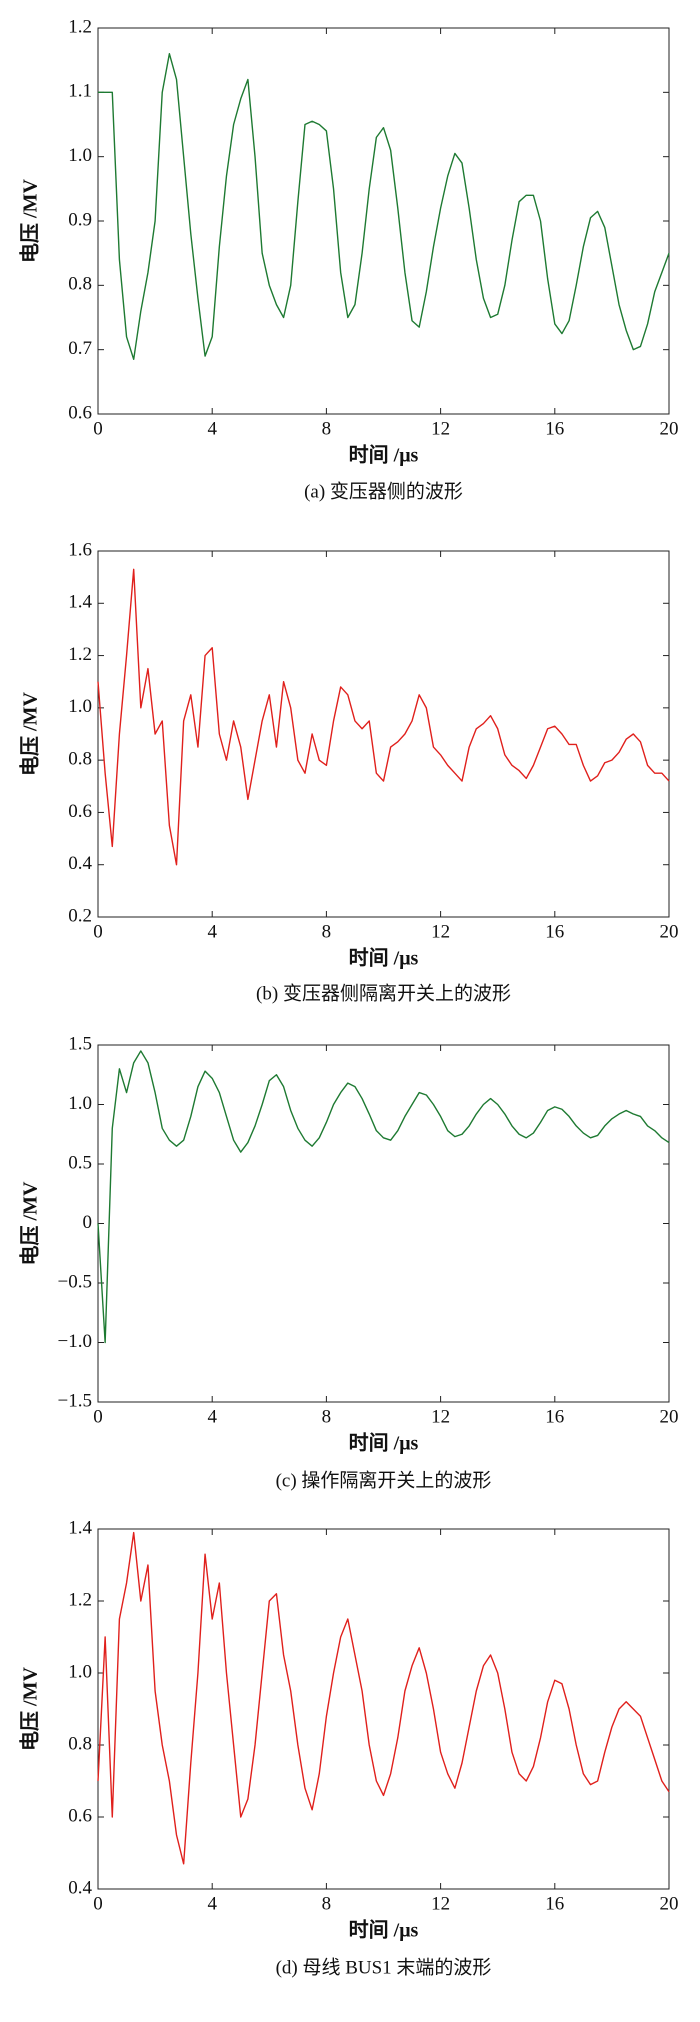  What do you see at coordinates (383, 491) in the screenshot?
I see `caption: (a) 变压器侧的波形` at bounding box center [383, 491].